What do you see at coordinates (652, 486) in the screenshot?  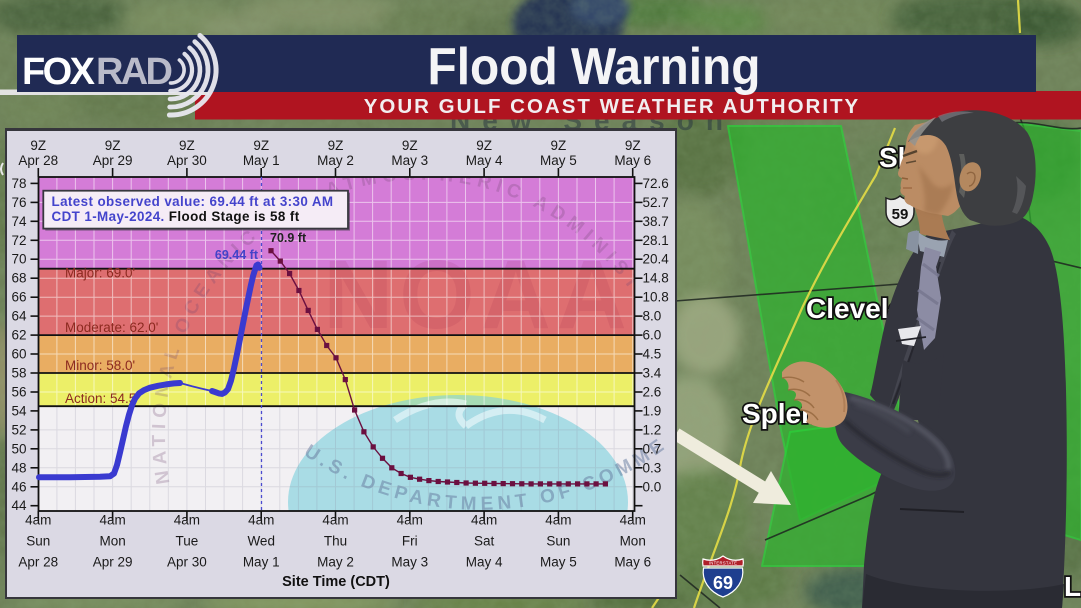 I see `svg-text: 0.0` at bounding box center [652, 486].